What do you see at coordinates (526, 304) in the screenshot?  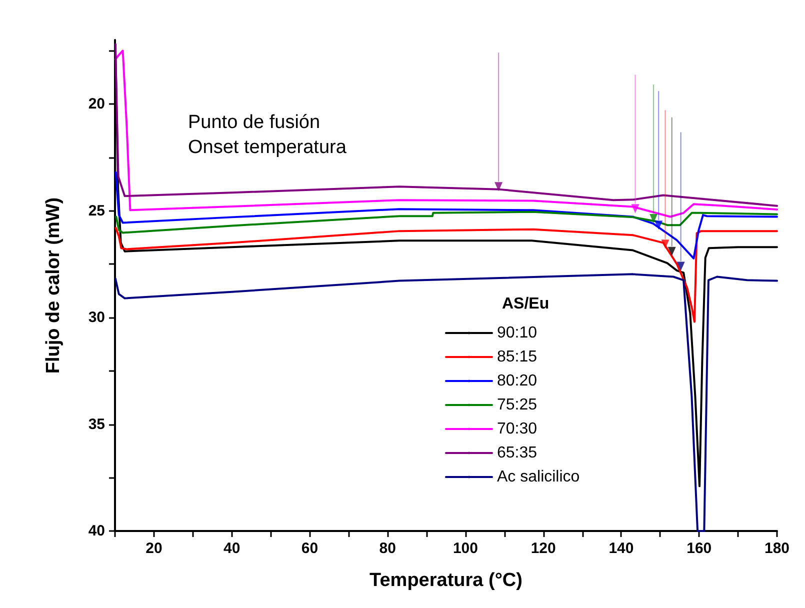 I see `legend-title: AS/Eu` at bounding box center [526, 304].